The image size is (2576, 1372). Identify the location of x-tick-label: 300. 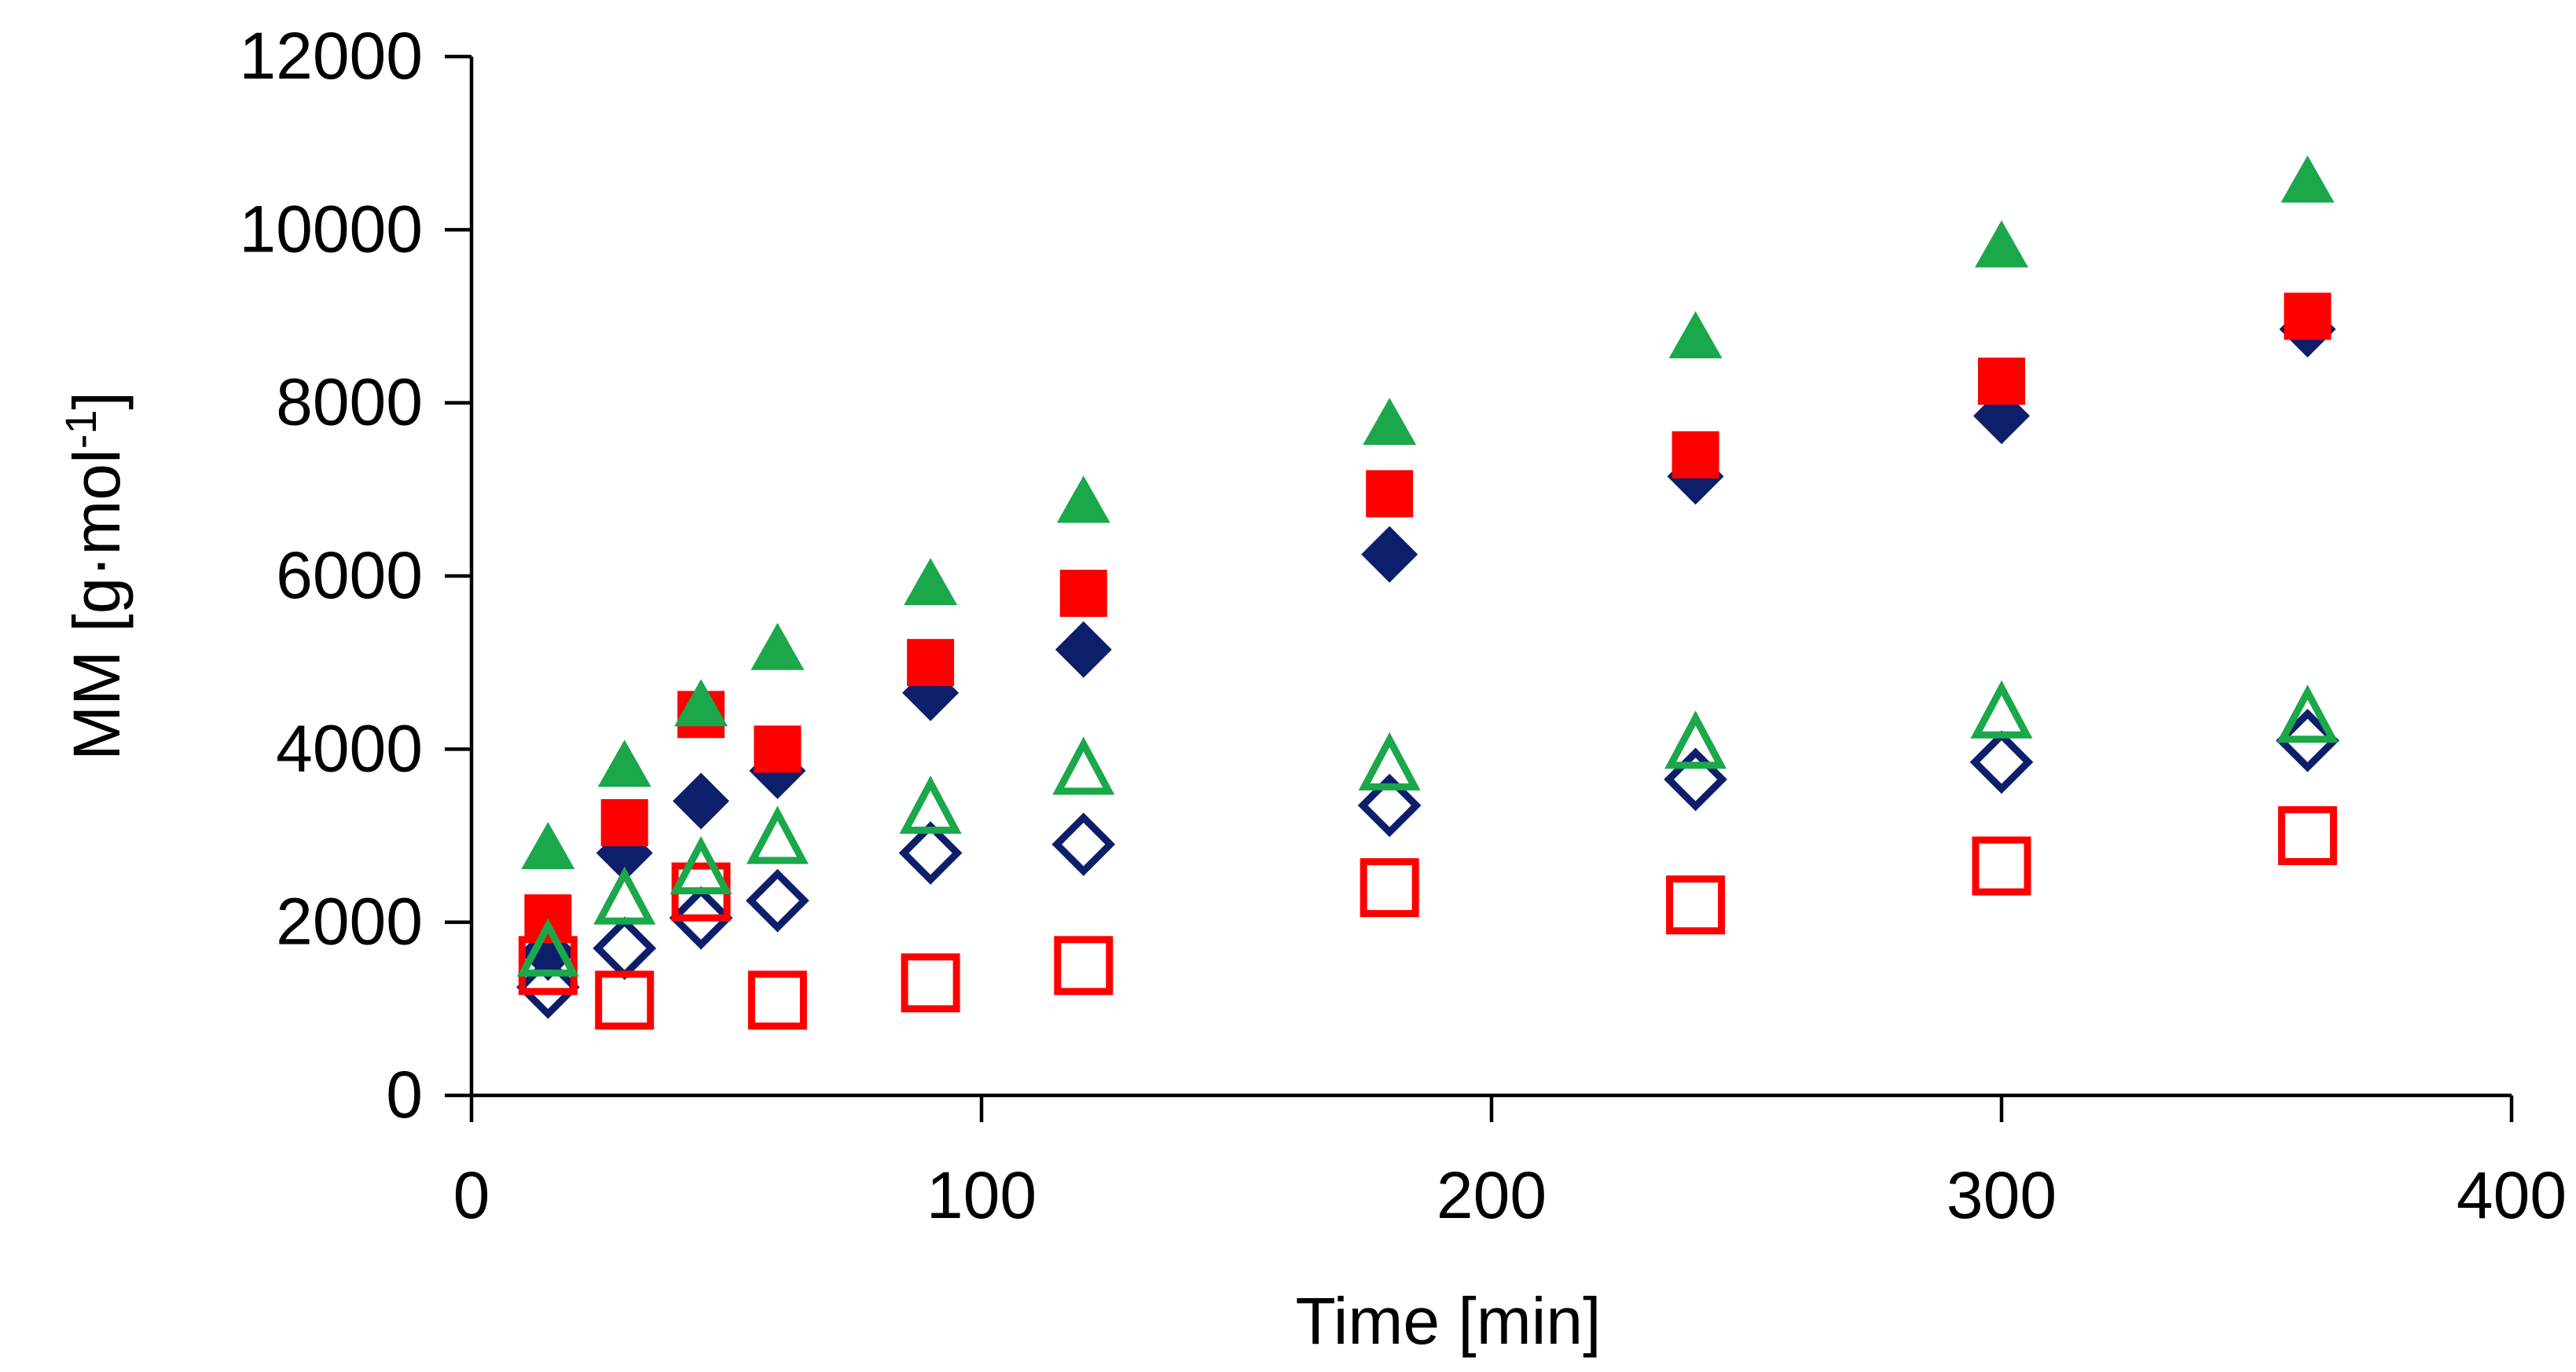
(2002, 1195).